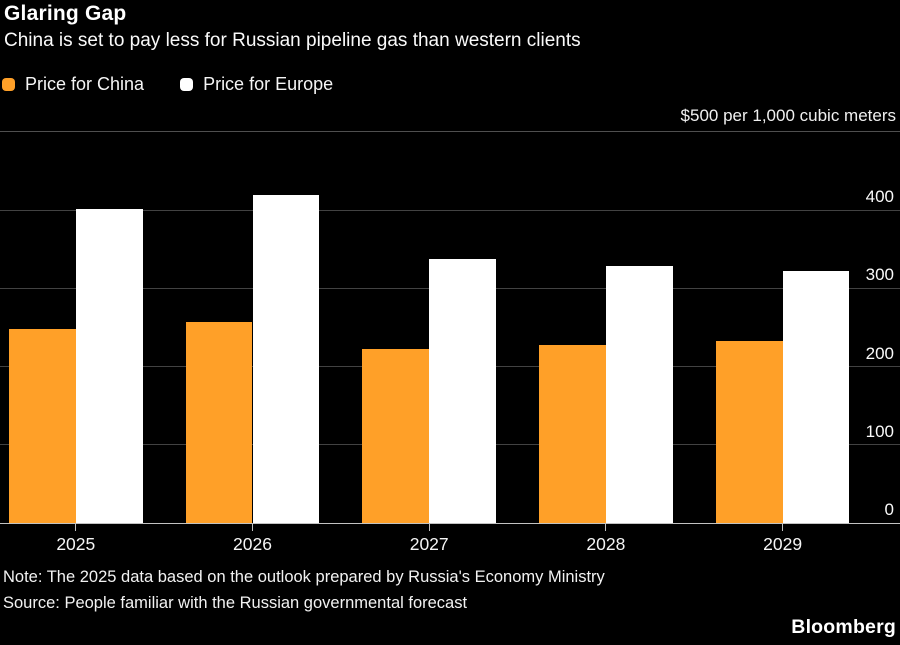 The height and width of the screenshot is (645, 900). What do you see at coordinates (879, 275) in the screenshot?
I see `ytick-label-300: 300` at bounding box center [879, 275].